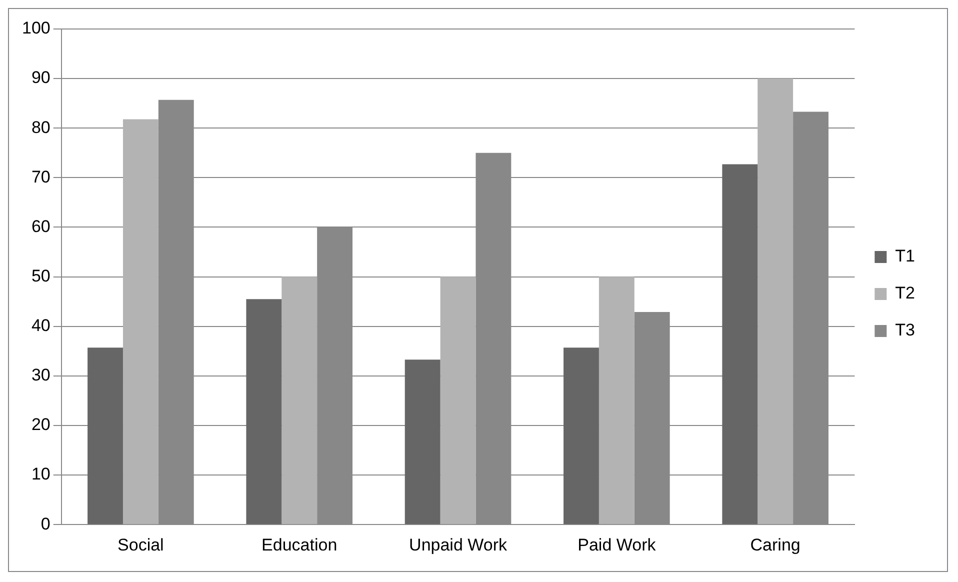 The width and height of the screenshot is (958, 582). Describe the element at coordinates (300, 544) in the screenshot. I see `x-tick-label: Education` at that location.